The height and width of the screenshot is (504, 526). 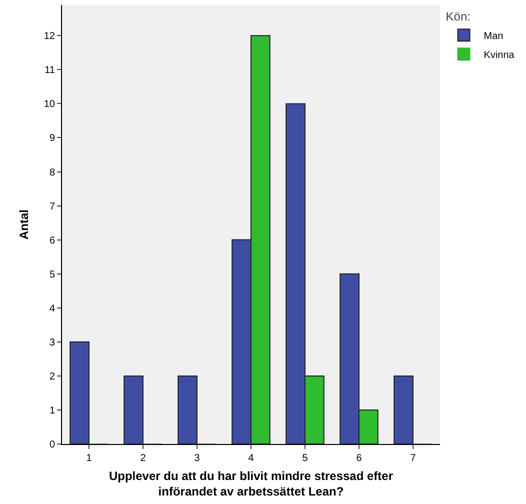 I want to click on x-tick-label: 1, so click(x=89, y=458).